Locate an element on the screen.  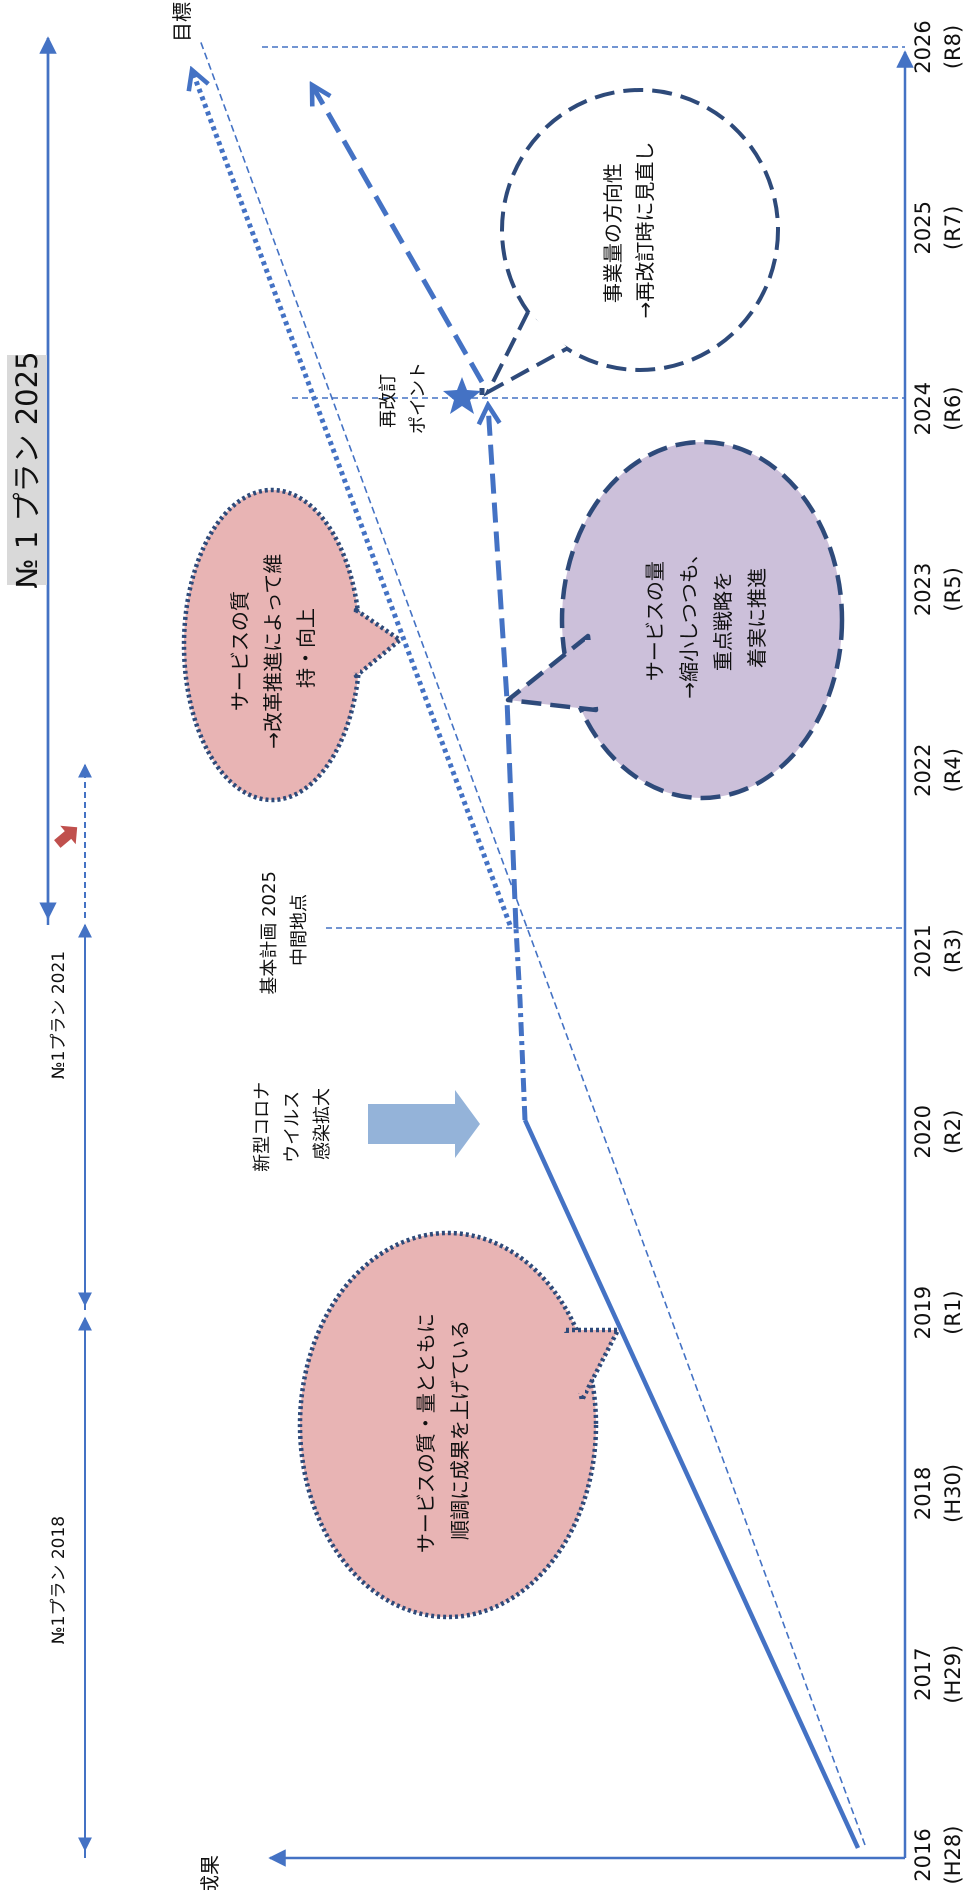
year-tick-2020: 2020 (R2) is located at coordinates (938, 1131).